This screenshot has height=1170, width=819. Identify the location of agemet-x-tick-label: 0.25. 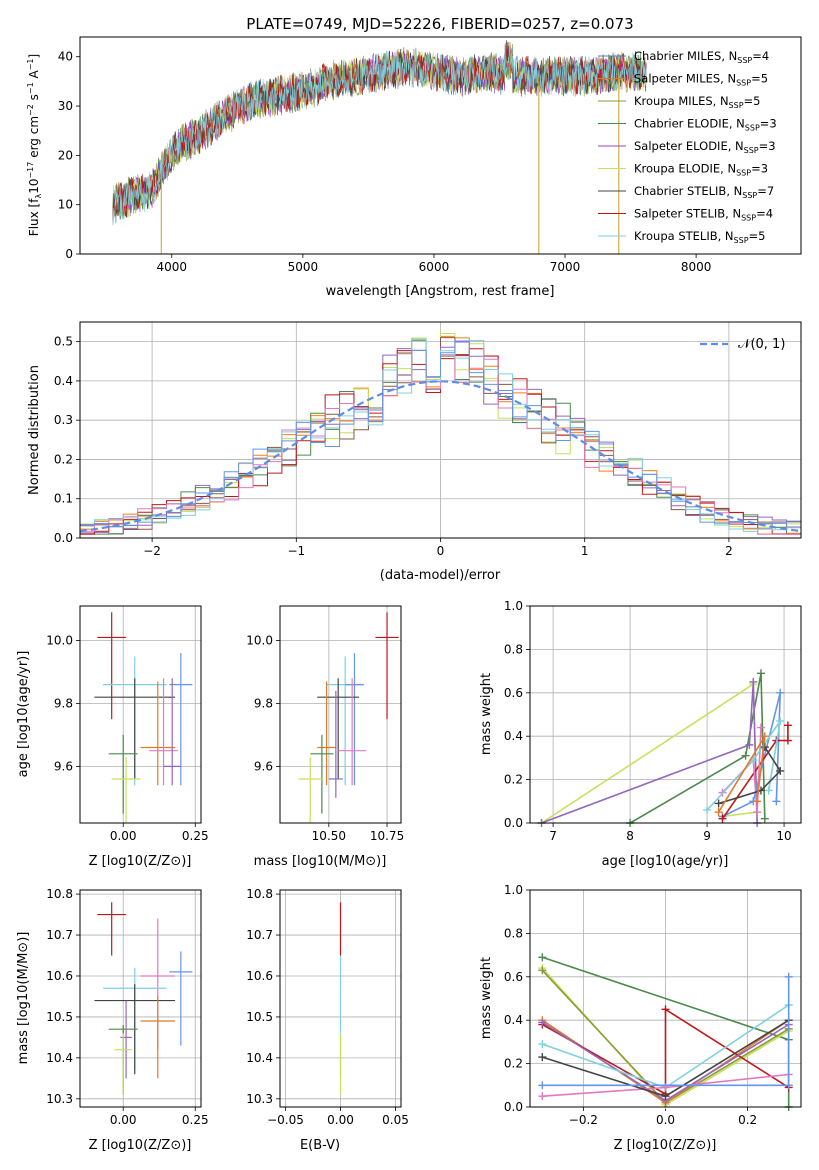
(195, 836).